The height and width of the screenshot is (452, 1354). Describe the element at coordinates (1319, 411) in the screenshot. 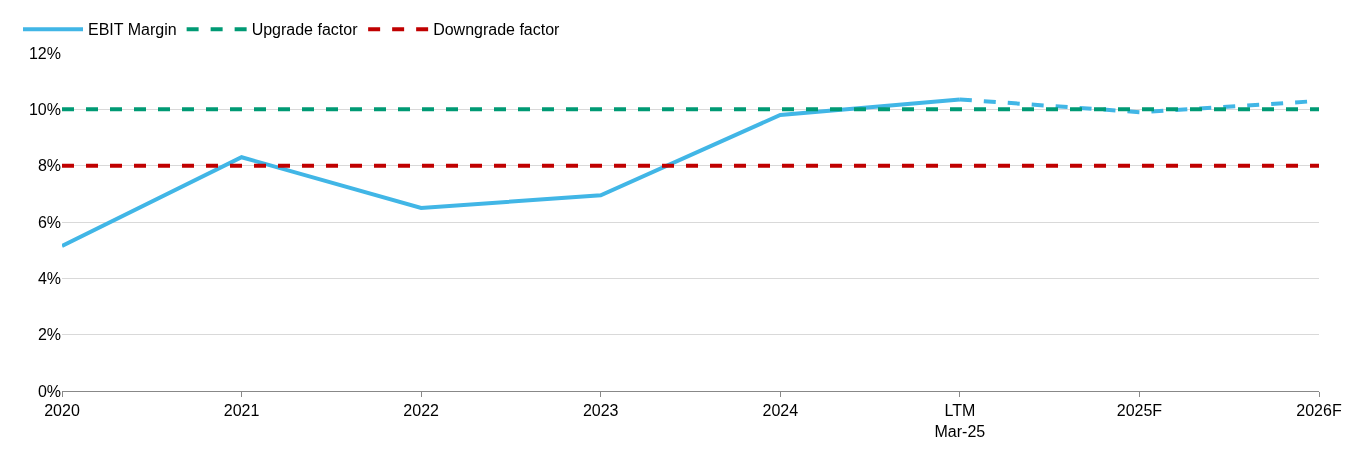

I see `x-tick-label: 2026F` at that location.